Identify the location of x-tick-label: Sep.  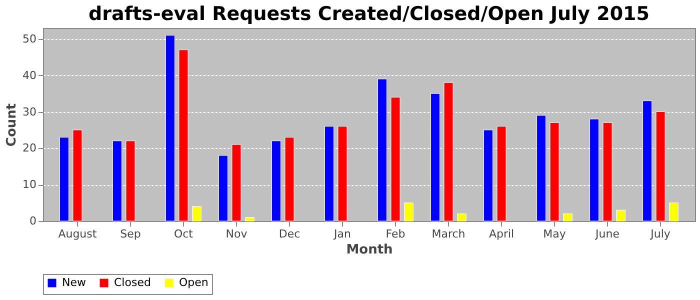
(130, 234).